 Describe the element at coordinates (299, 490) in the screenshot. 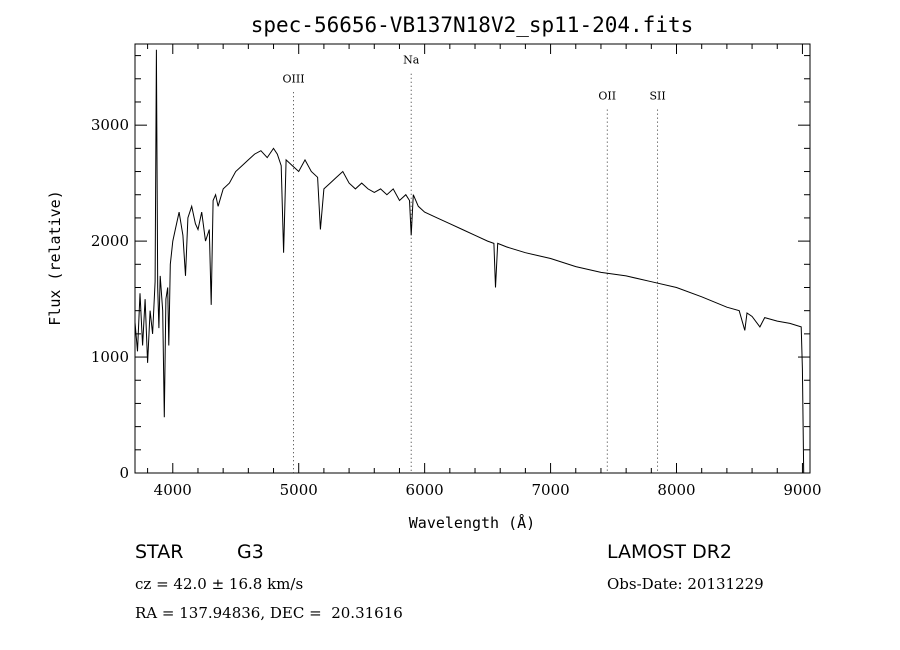

I see `x-tick-label: 5000` at that location.